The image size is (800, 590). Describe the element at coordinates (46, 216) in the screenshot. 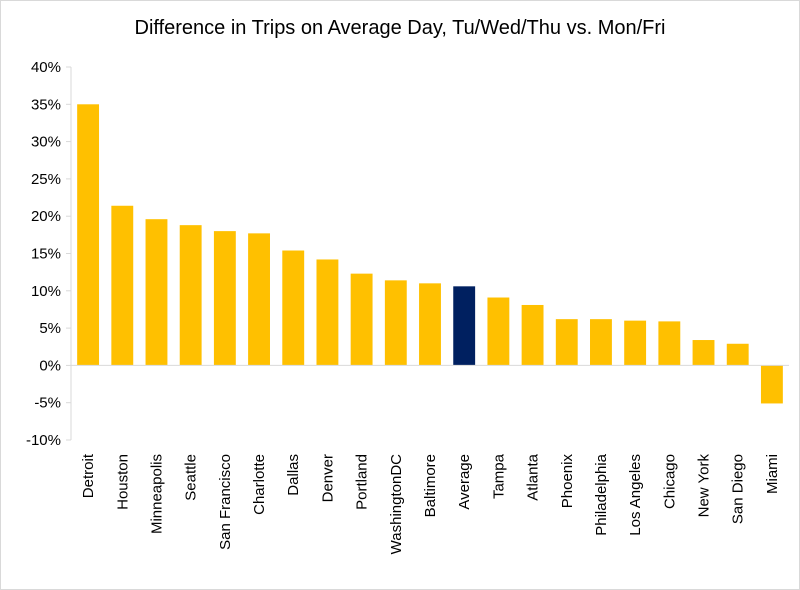

I see `y-tick-label: 20%` at that location.